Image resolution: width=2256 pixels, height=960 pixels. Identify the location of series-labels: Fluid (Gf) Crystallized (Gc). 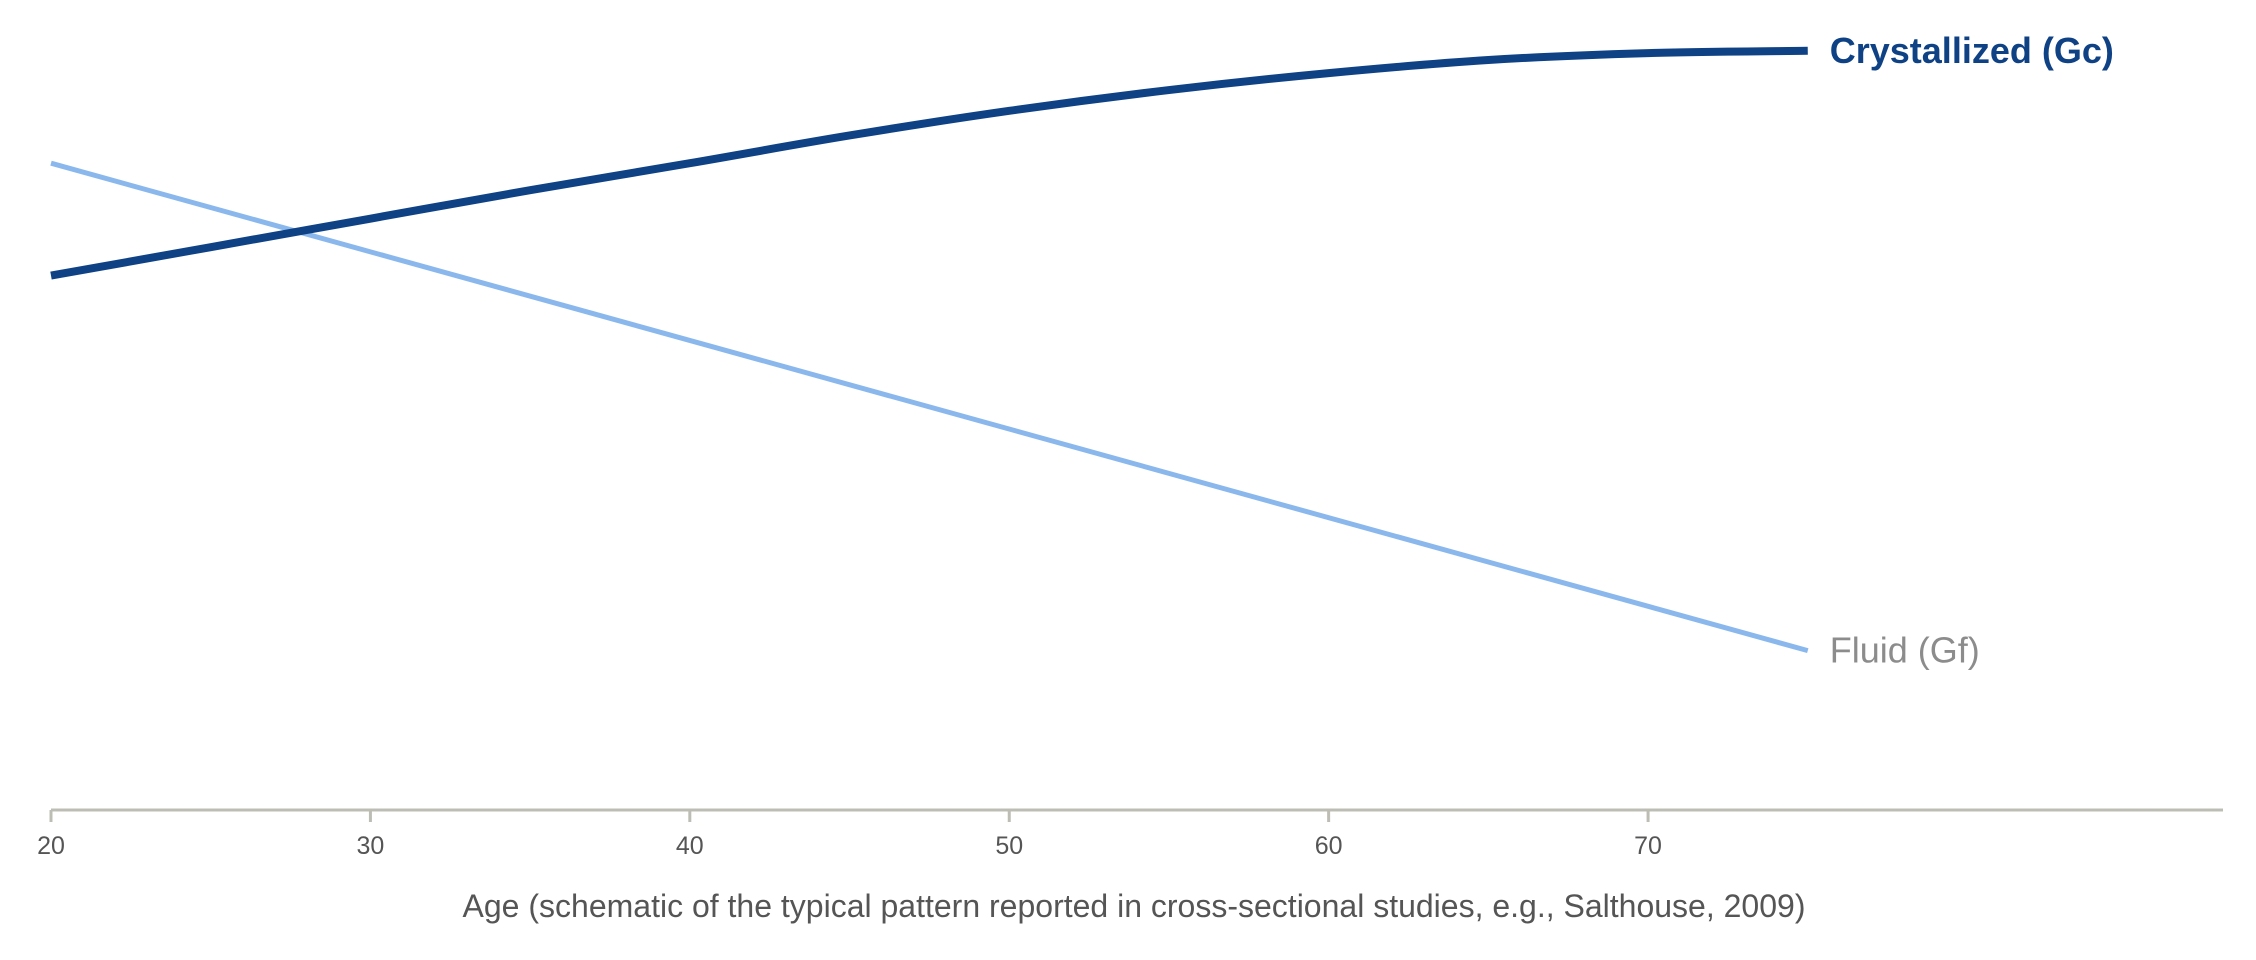
(1972, 350).